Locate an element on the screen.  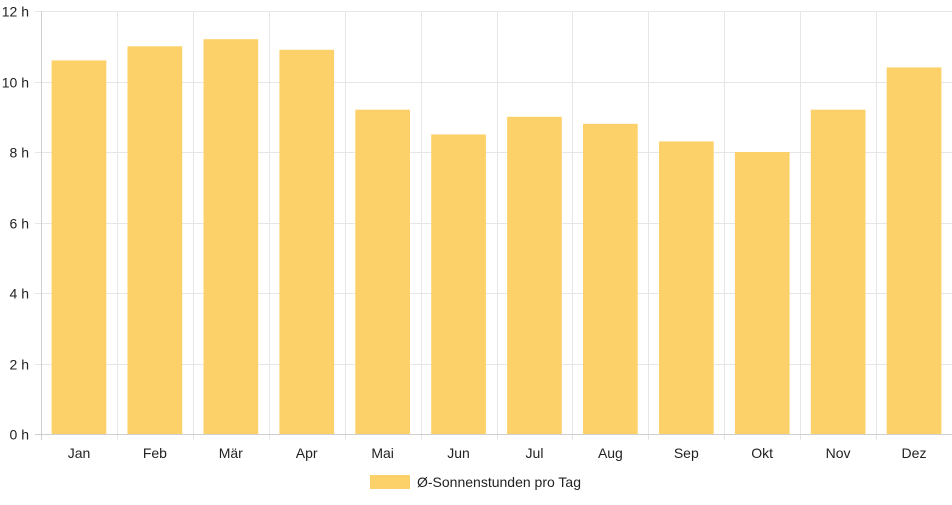
bar-apr is located at coordinates (307, 242).